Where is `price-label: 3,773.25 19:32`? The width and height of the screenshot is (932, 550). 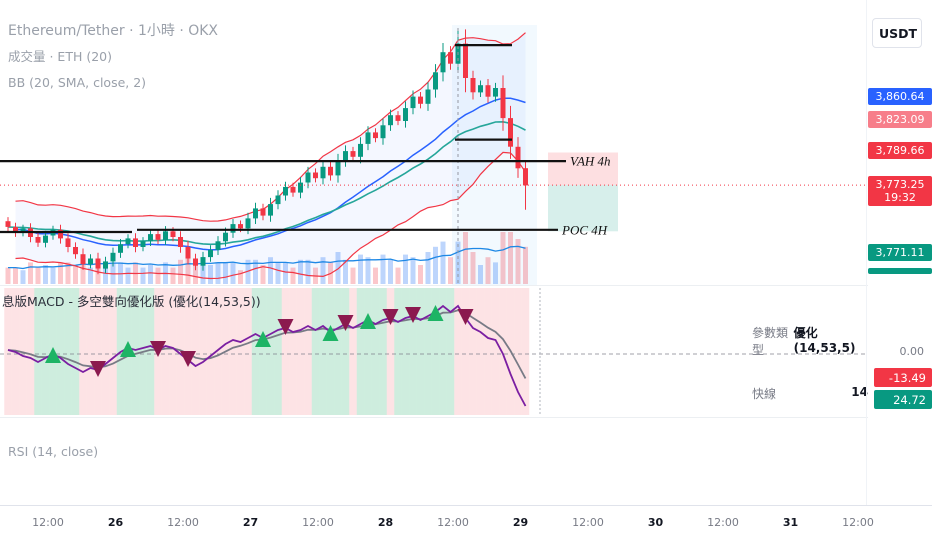
price-label: 3,773.25 19:32 is located at coordinates (900, 191).